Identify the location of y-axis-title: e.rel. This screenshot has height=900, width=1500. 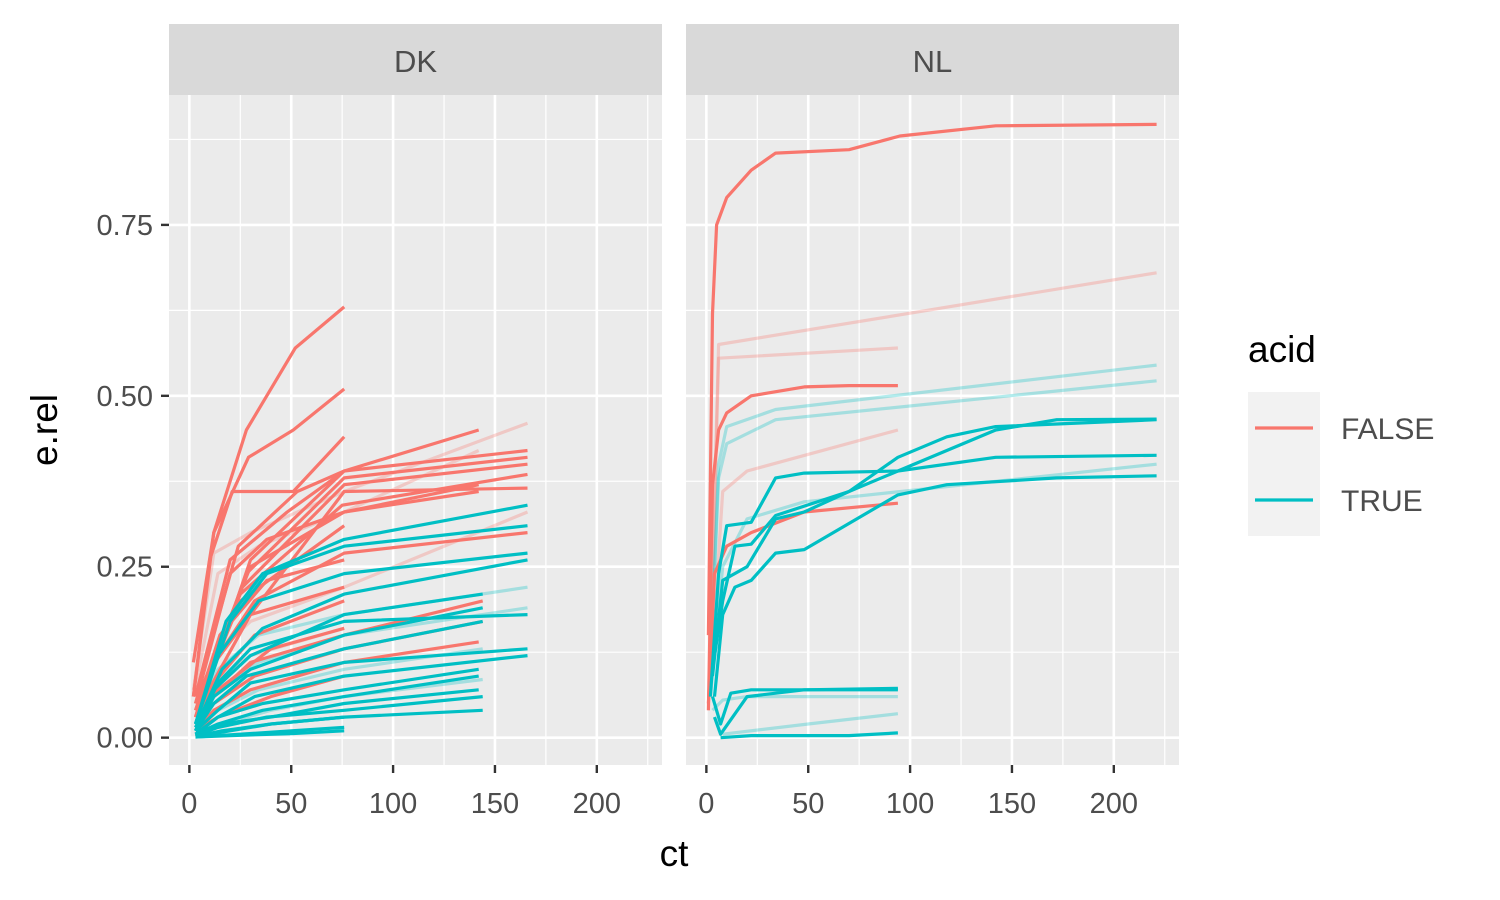
(44, 430).